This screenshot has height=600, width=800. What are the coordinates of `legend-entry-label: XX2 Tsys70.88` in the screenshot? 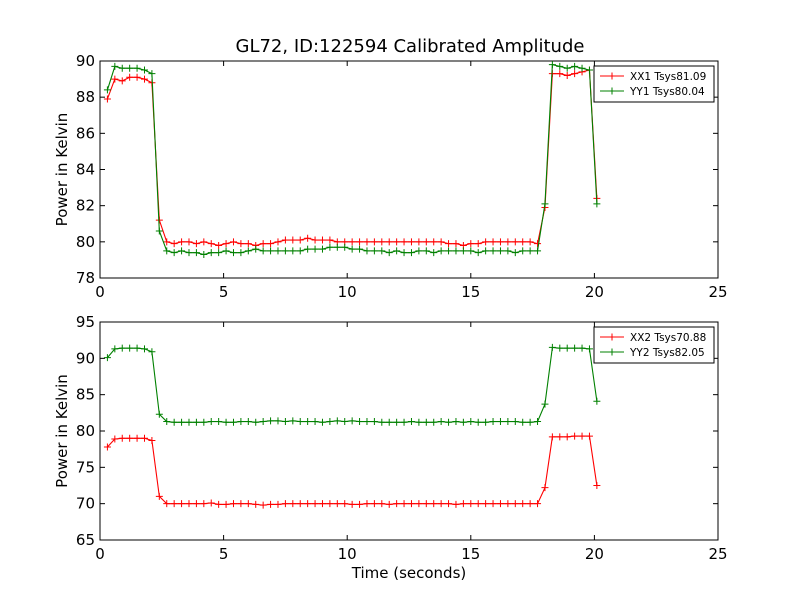 It's located at (668, 338).